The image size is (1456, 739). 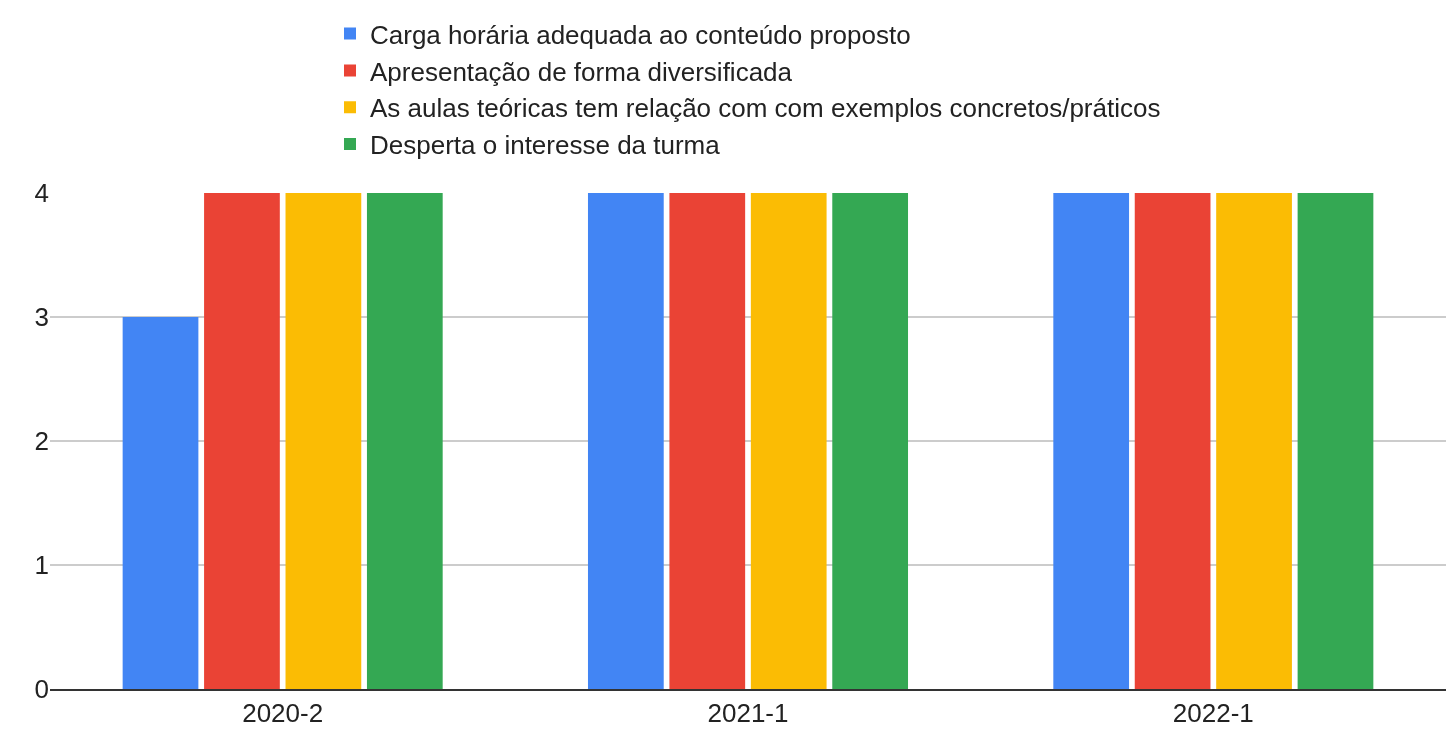 I want to click on y-tick-label: 4, so click(x=41, y=193).